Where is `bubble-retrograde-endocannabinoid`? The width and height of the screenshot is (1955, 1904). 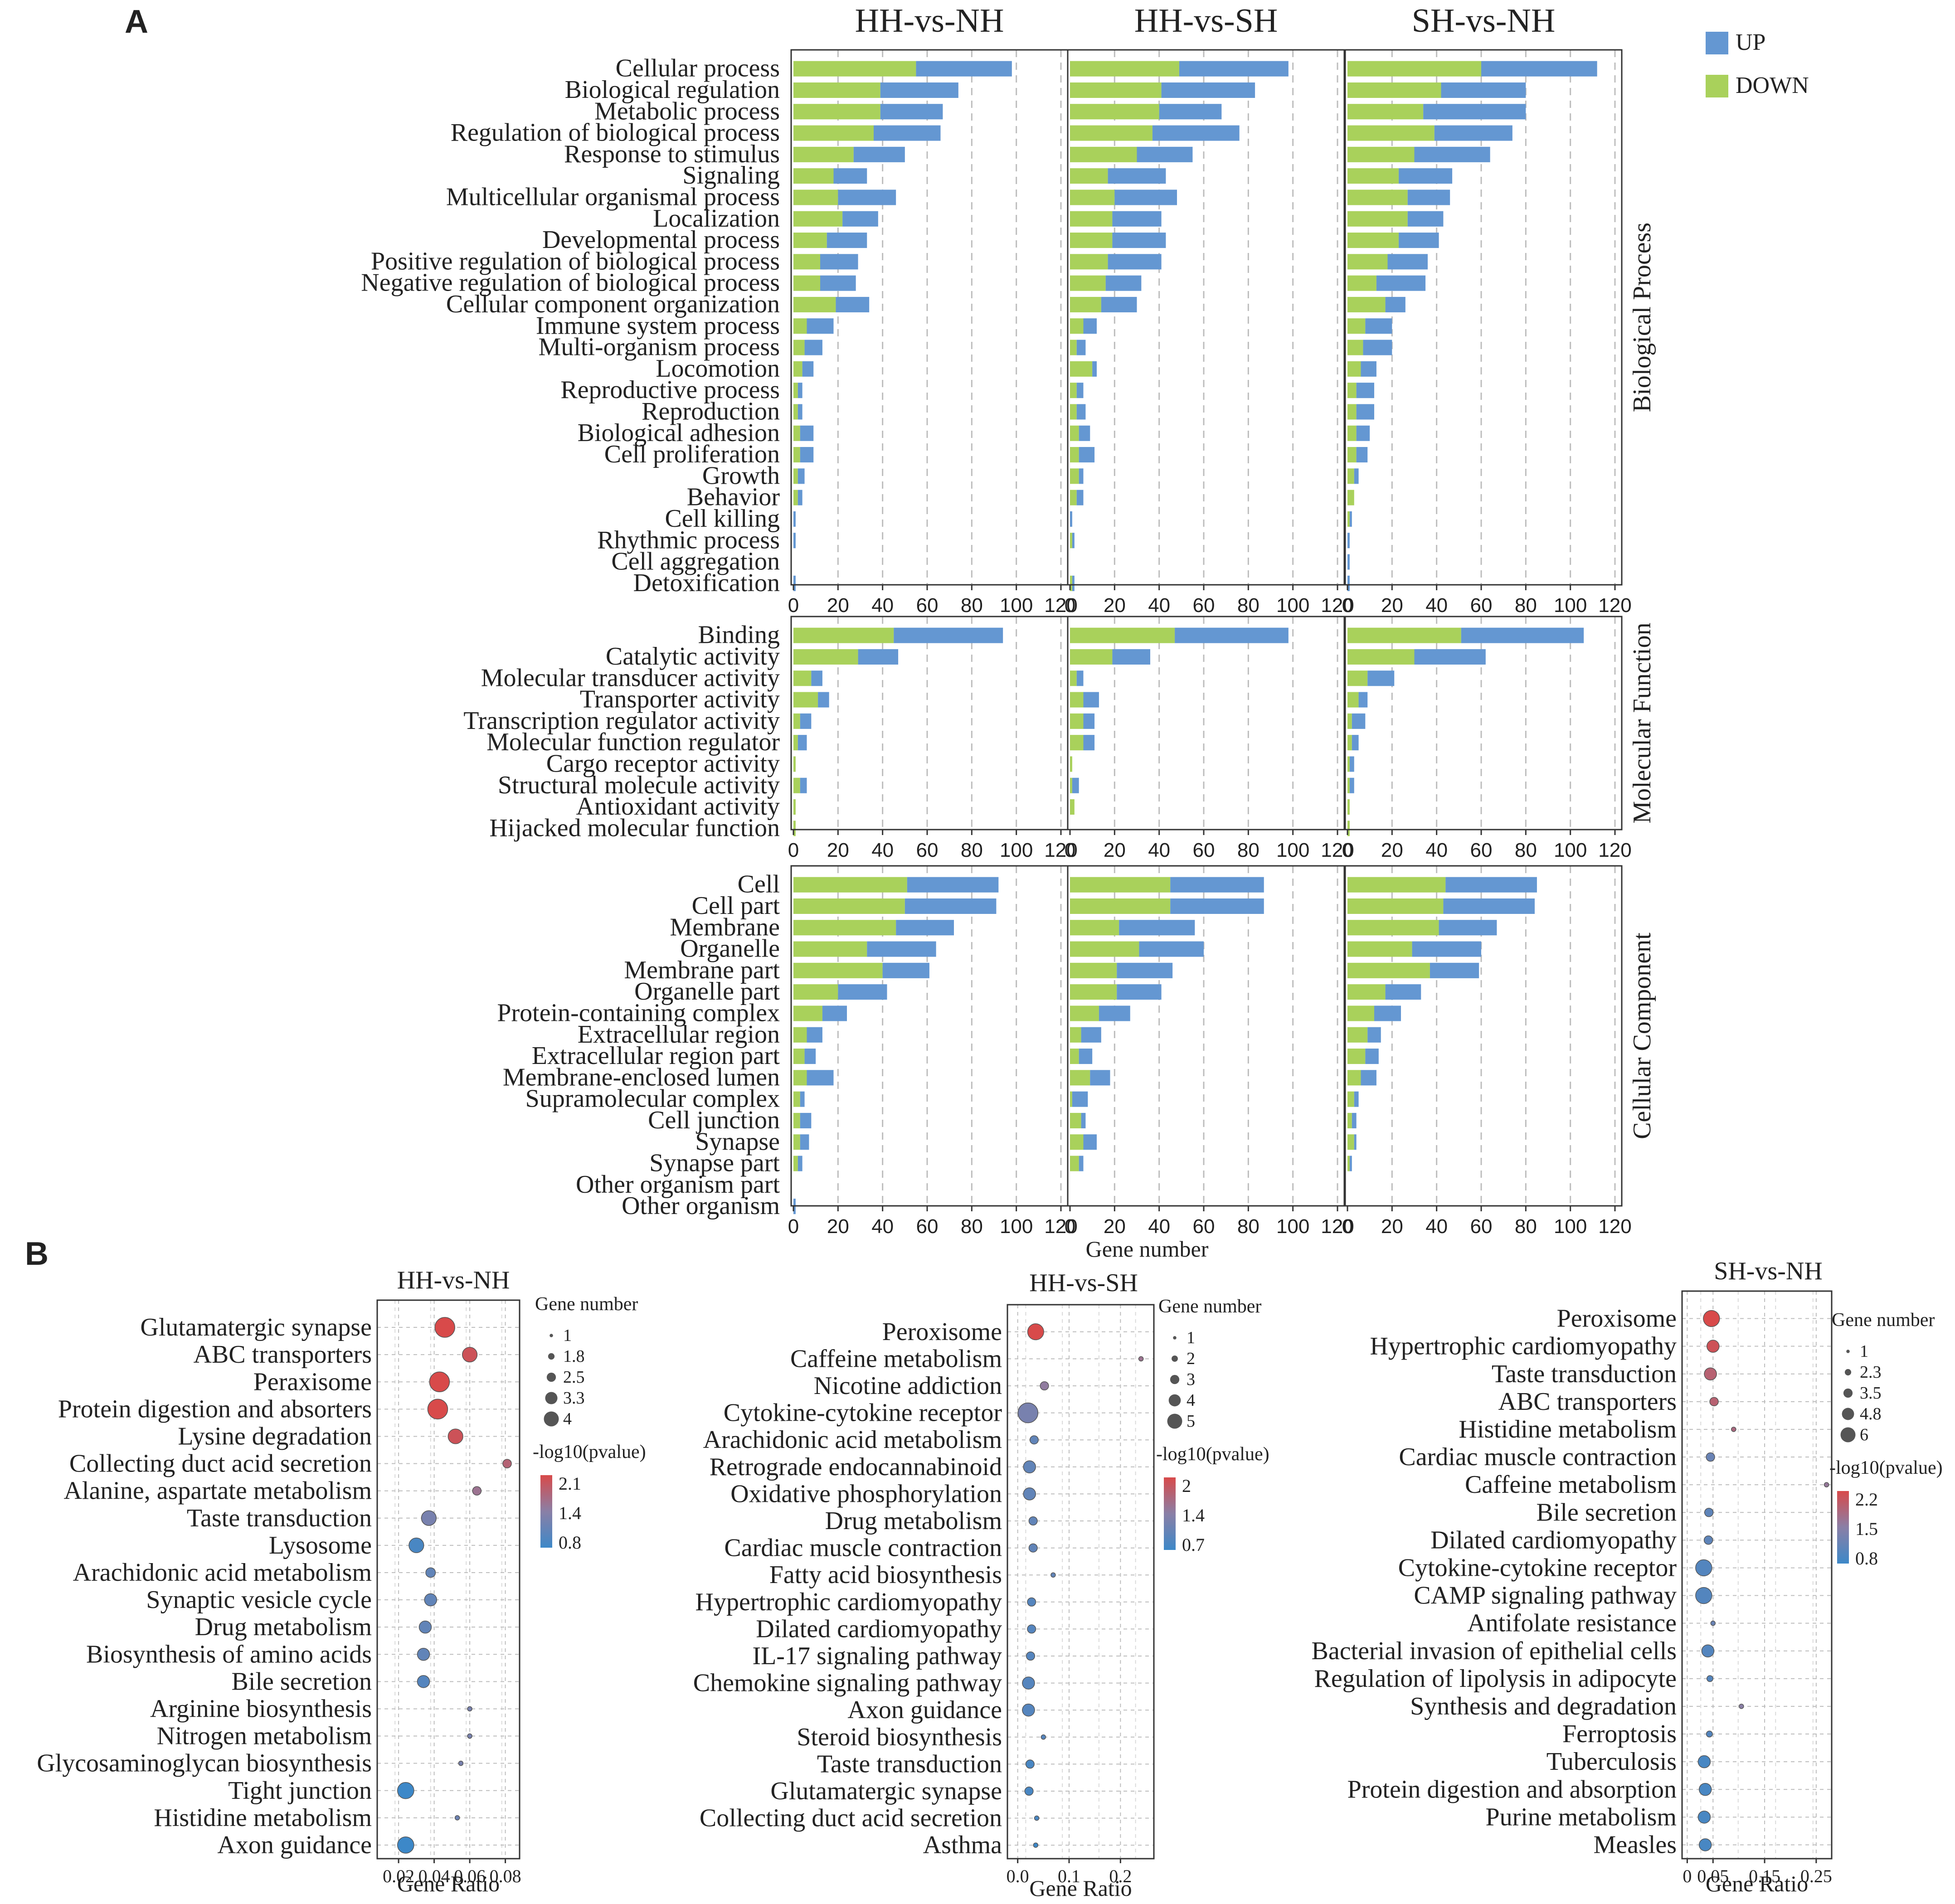
bubble-retrograde-endocannabinoid is located at coordinates (1029, 1467).